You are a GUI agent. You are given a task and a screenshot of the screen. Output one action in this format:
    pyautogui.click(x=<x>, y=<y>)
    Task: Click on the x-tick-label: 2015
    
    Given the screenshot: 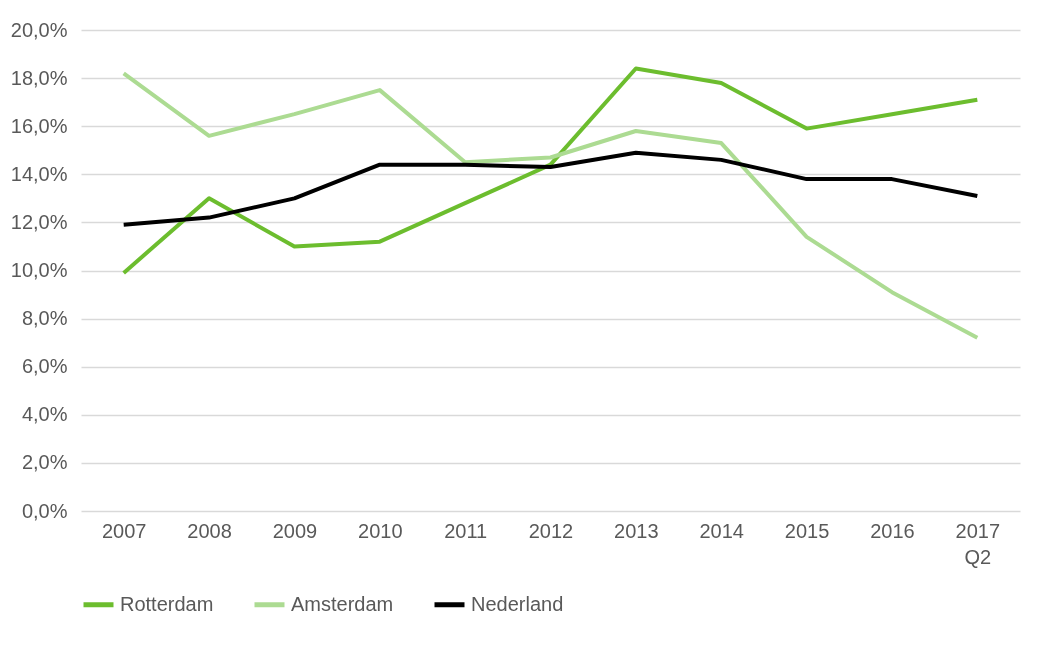 What is the action you would take?
    pyautogui.click(x=807, y=530)
    